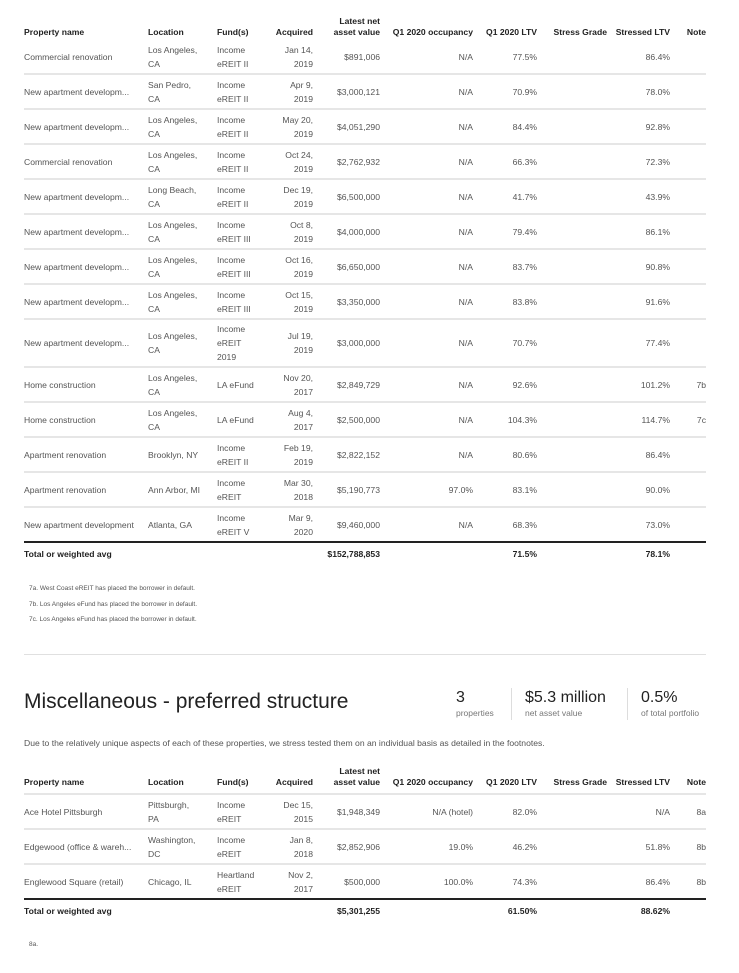 Image resolution: width=739 pixels, height=973 pixels. Describe the element at coordinates (426, 812) in the screenshot. I see `occupancy: N/A (hotel)` at that location.